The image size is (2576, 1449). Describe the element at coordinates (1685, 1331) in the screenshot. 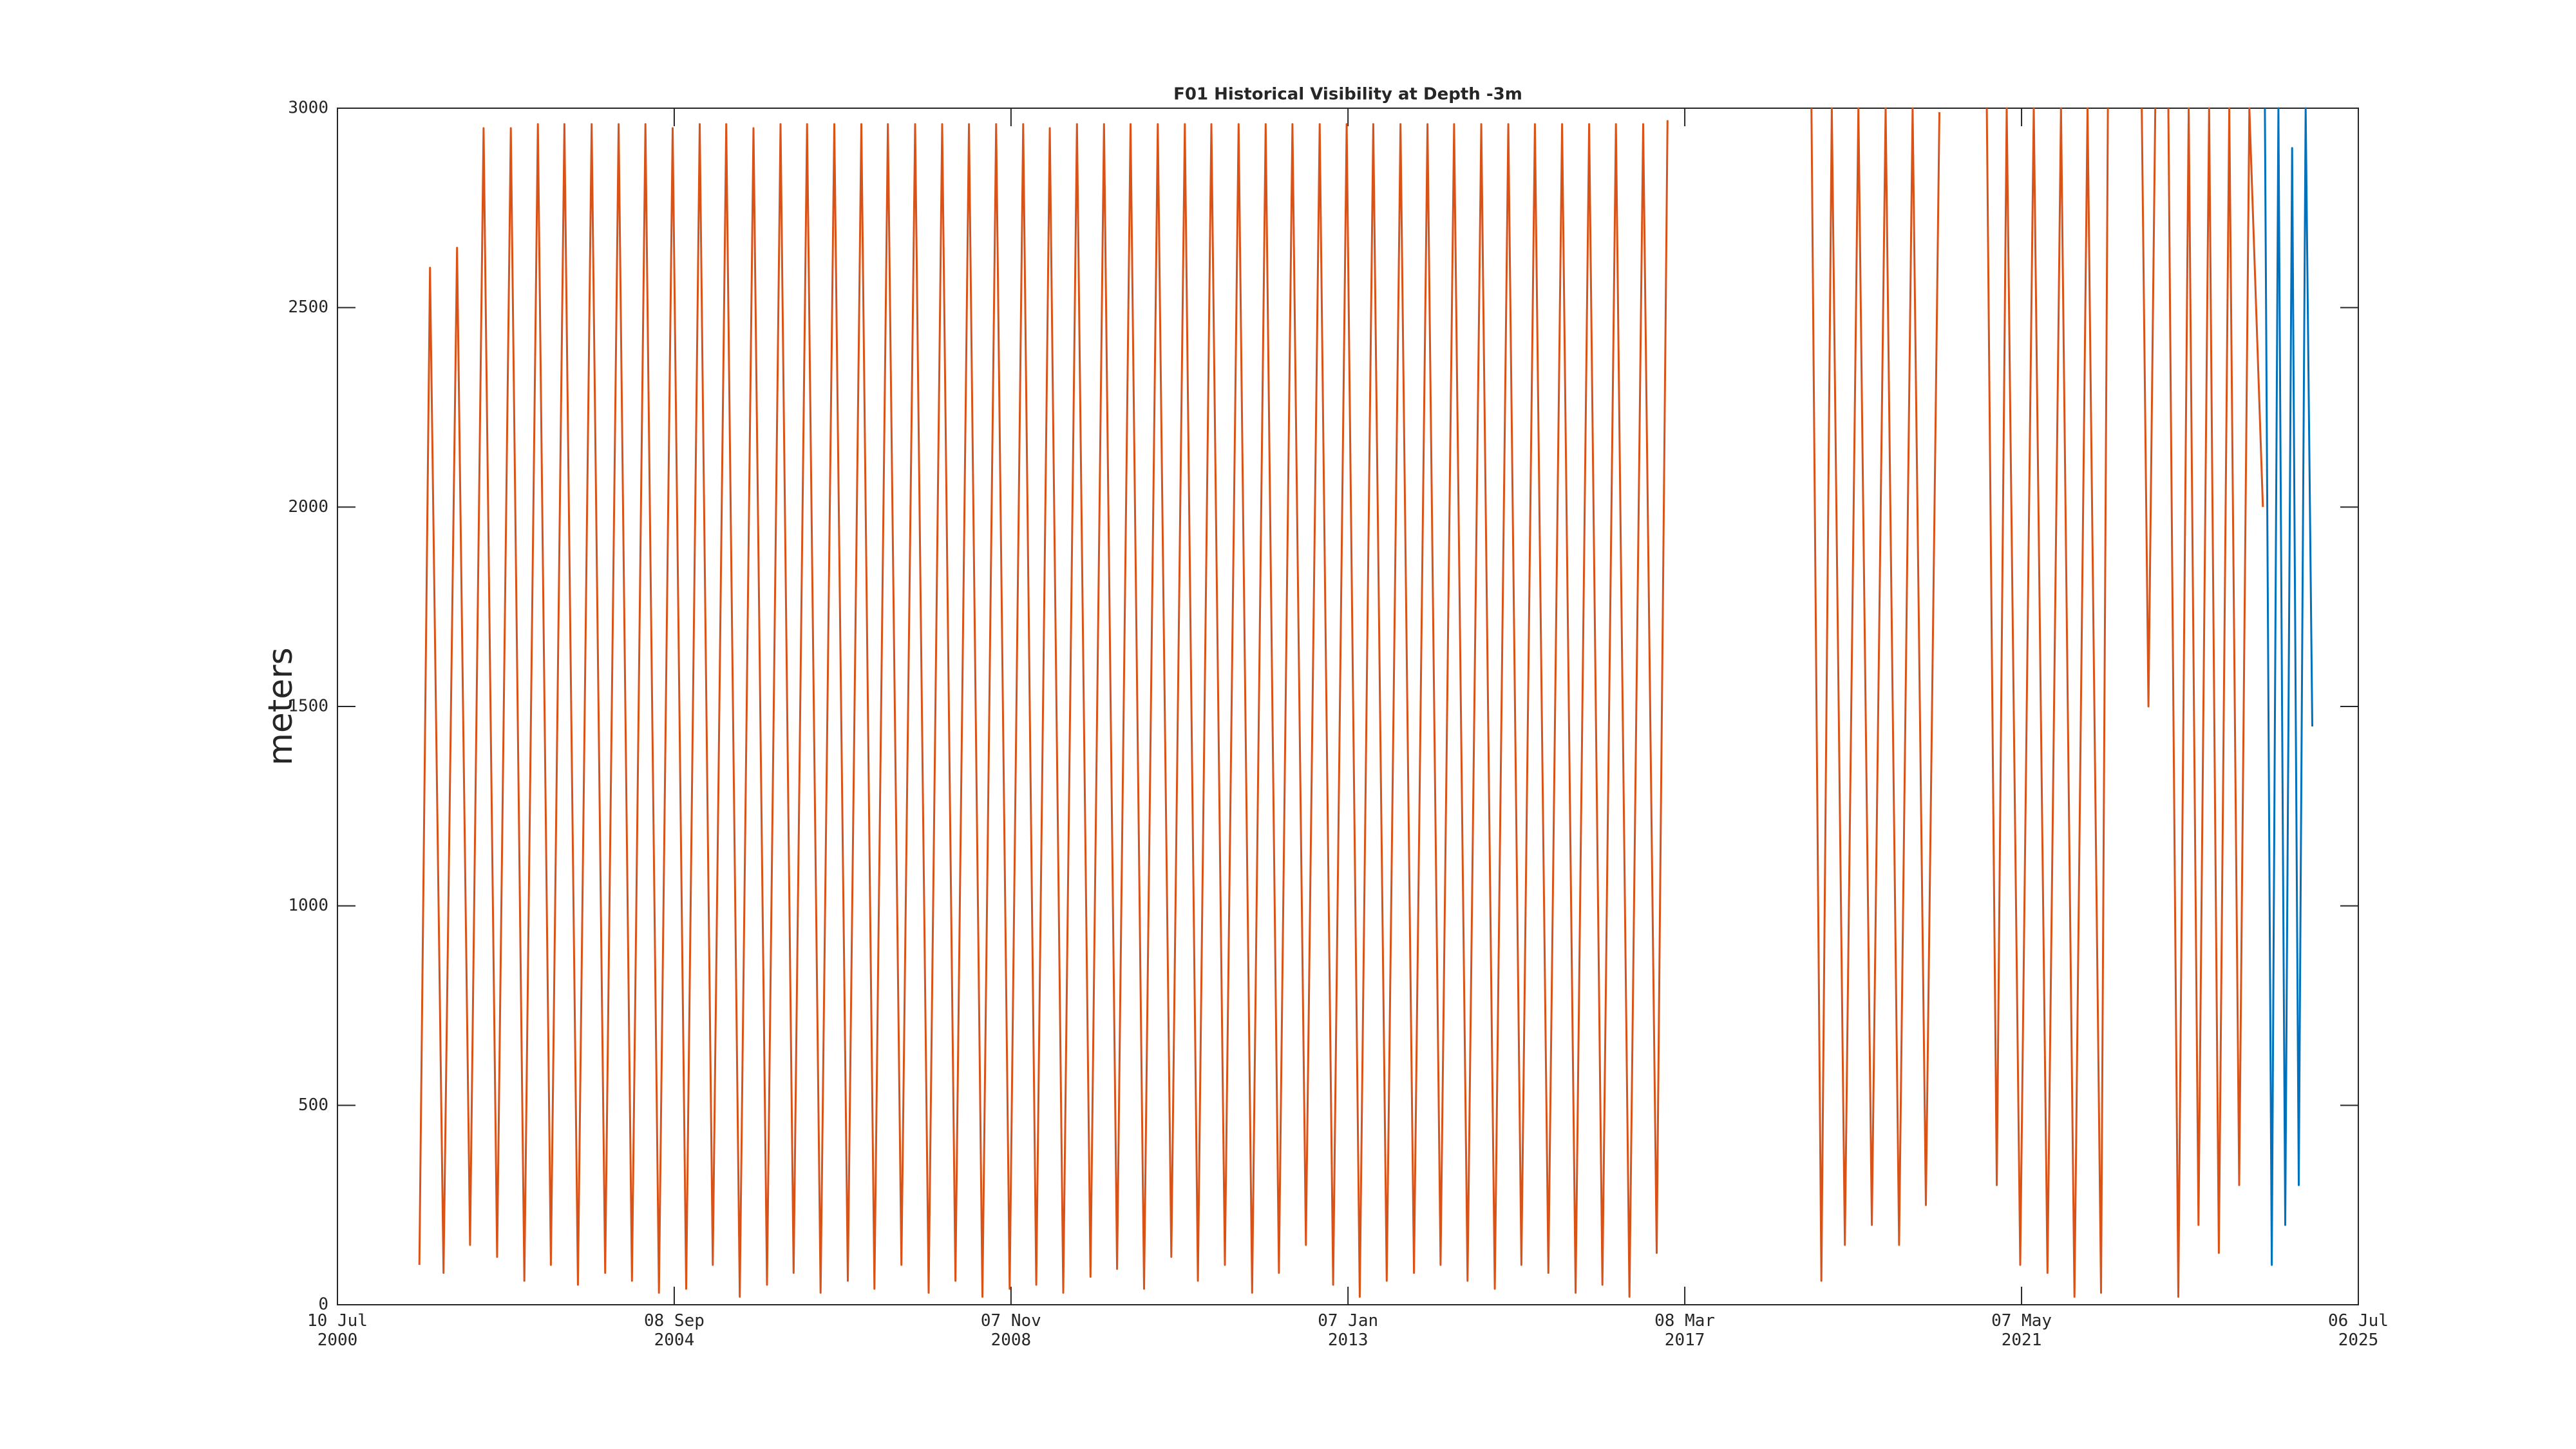

I see `x-tick-label: 08 Mar 2017` at that location.